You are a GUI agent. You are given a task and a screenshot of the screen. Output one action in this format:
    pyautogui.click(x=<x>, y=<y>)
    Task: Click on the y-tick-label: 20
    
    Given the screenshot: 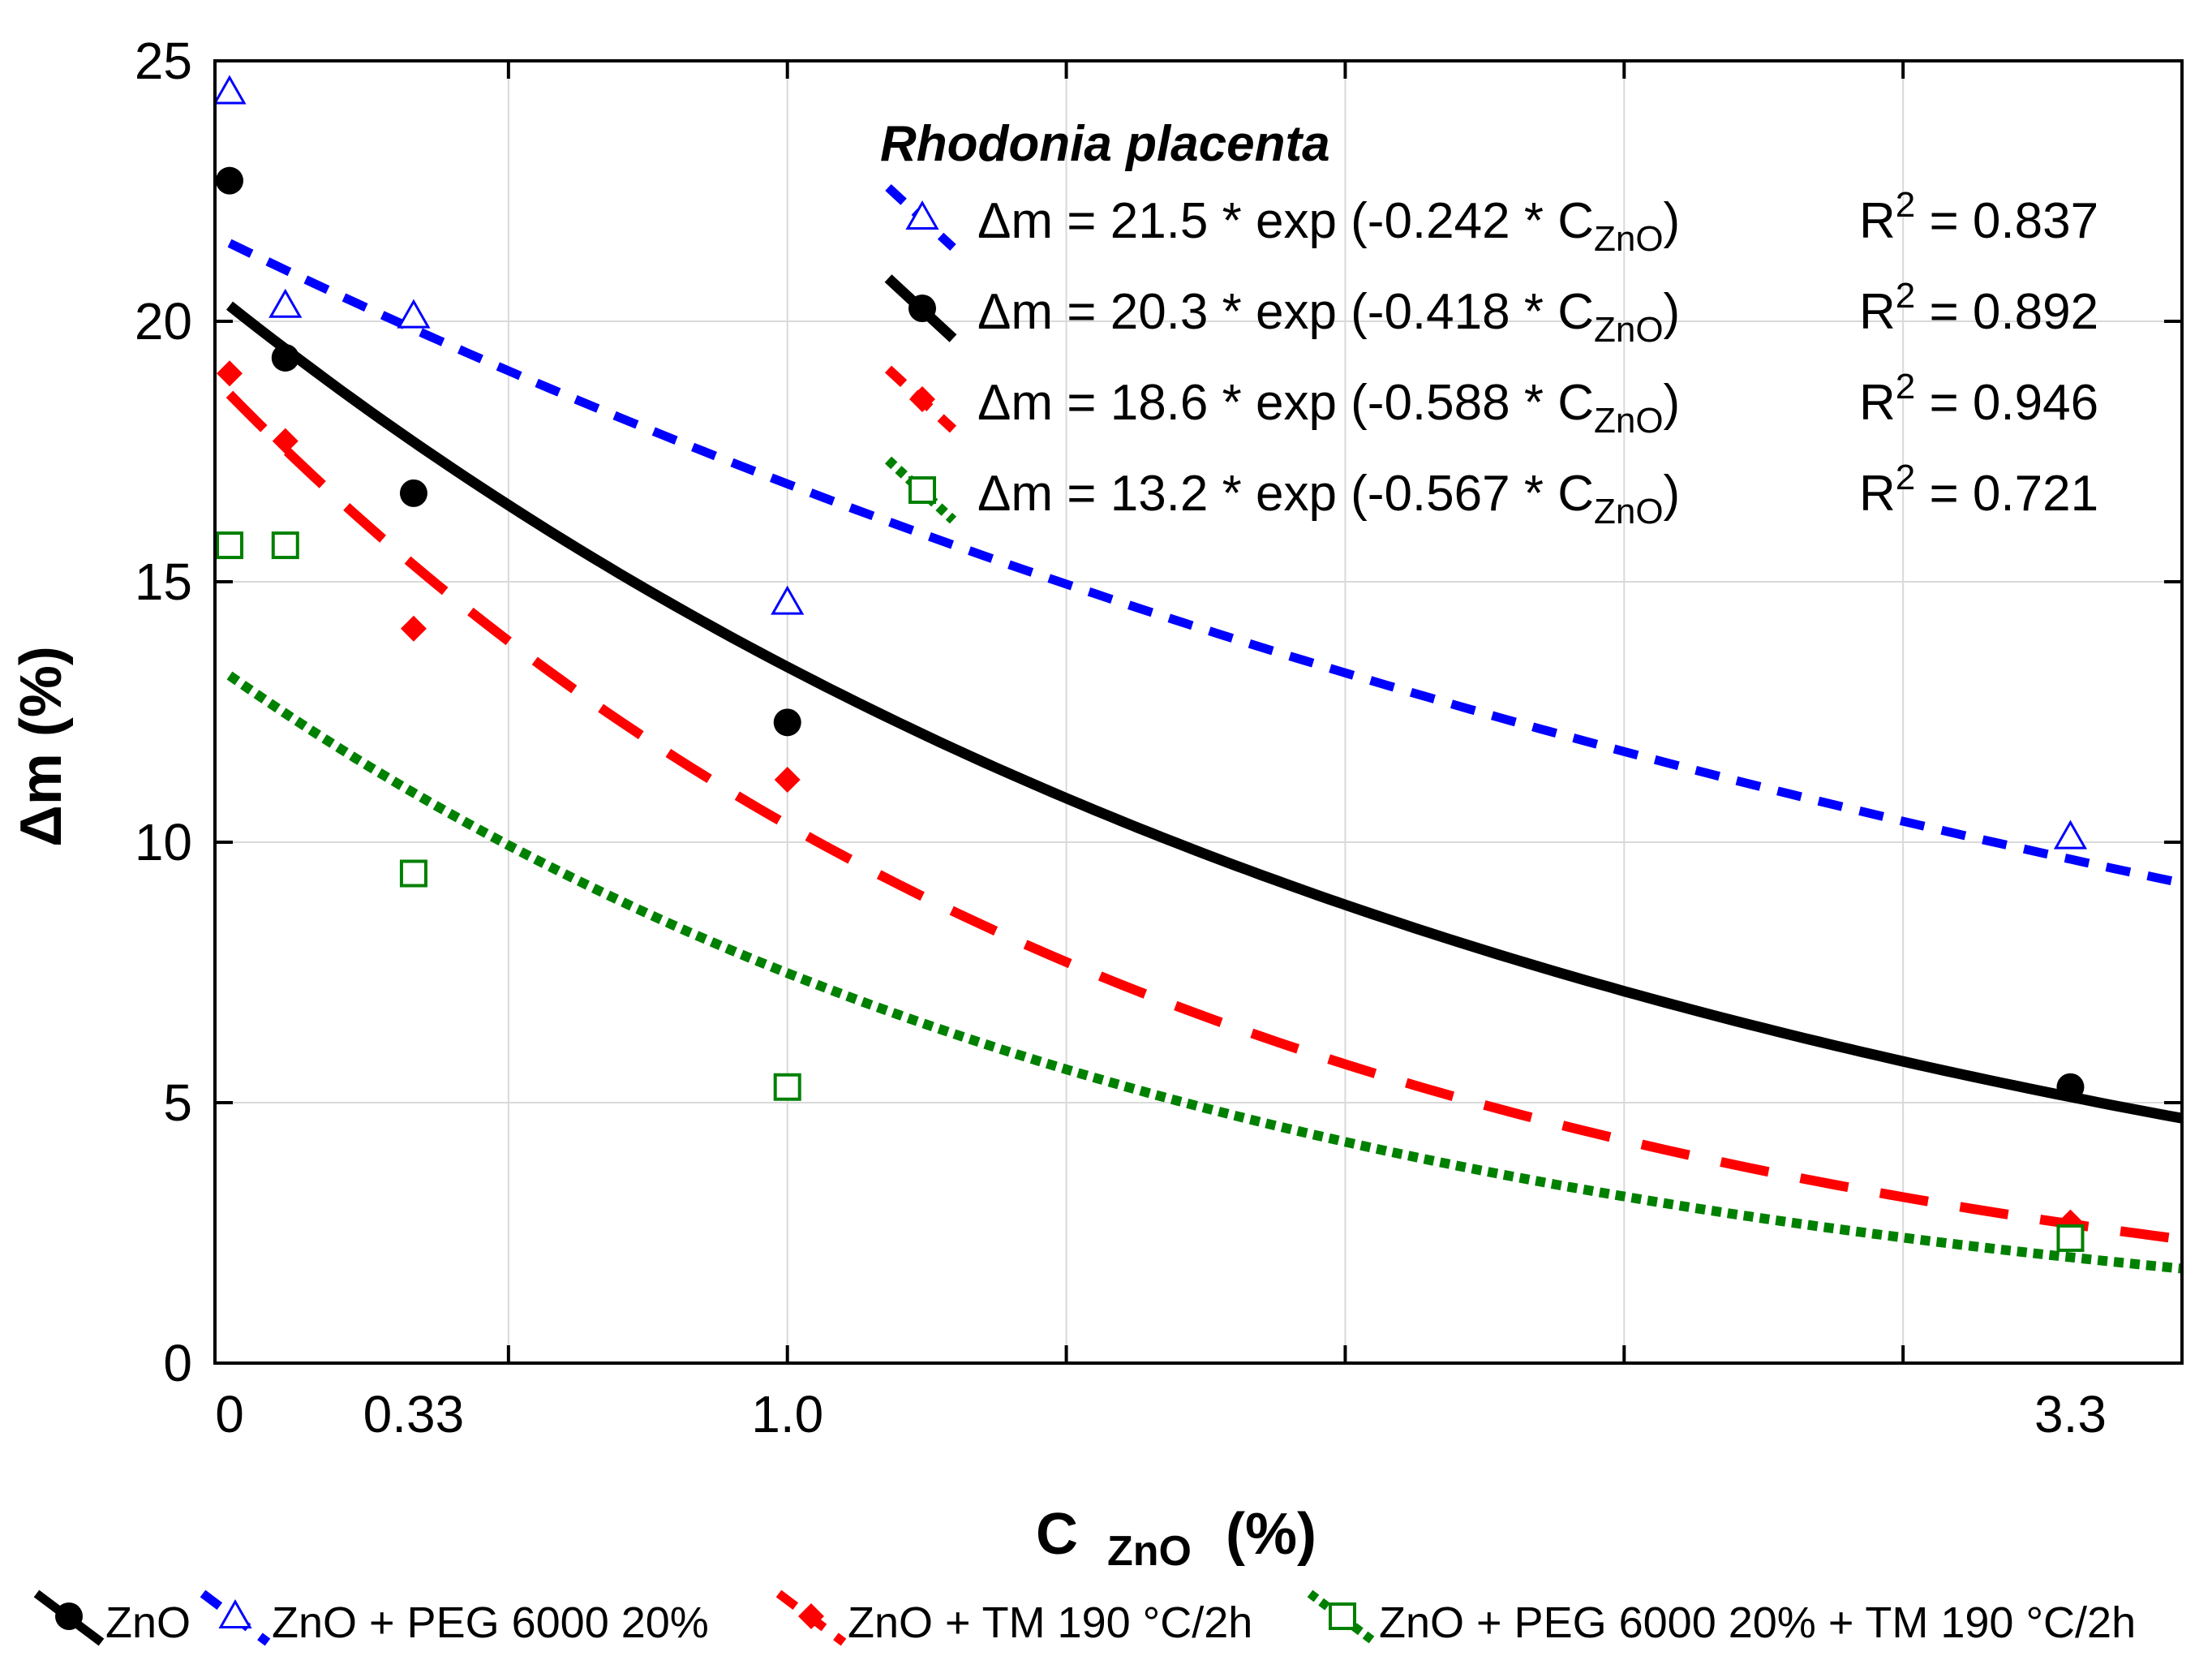 What is the action you would take?
    pyautogui.click(x=163, y=322)
    